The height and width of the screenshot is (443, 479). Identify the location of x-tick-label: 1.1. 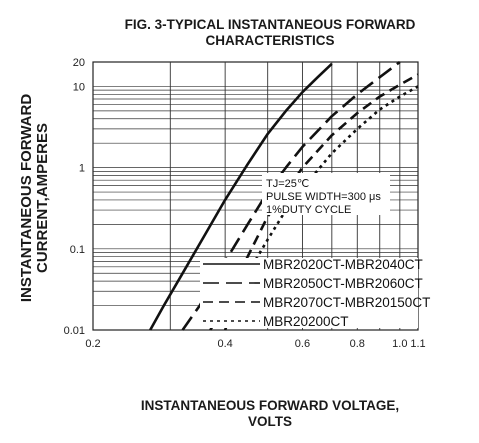
(417, 344).